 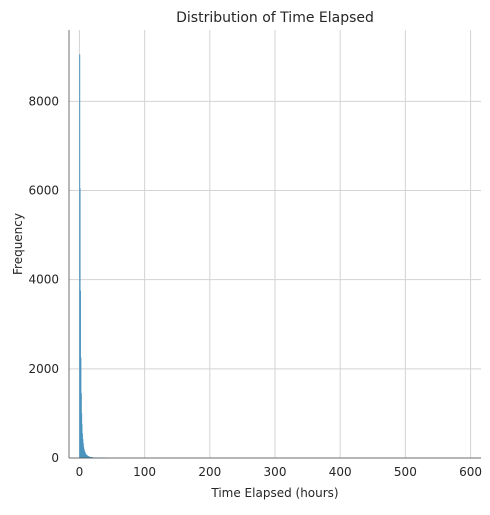 What do you see at coordinates (144, 472) in the screenshot?
I see `x-tick-label: 100` at bounding box center [144, 472].